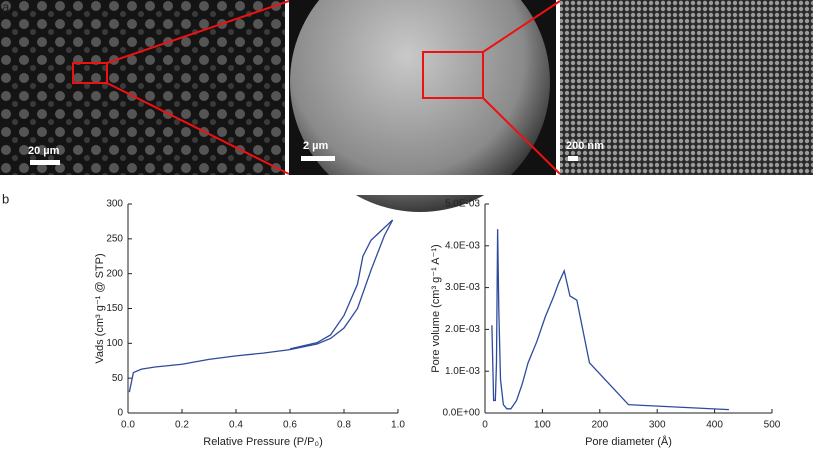  What do you see at coordinates (714, 425) in the screenshot?
I see `x-tick-label: 400` at bounding box center [714, 425].